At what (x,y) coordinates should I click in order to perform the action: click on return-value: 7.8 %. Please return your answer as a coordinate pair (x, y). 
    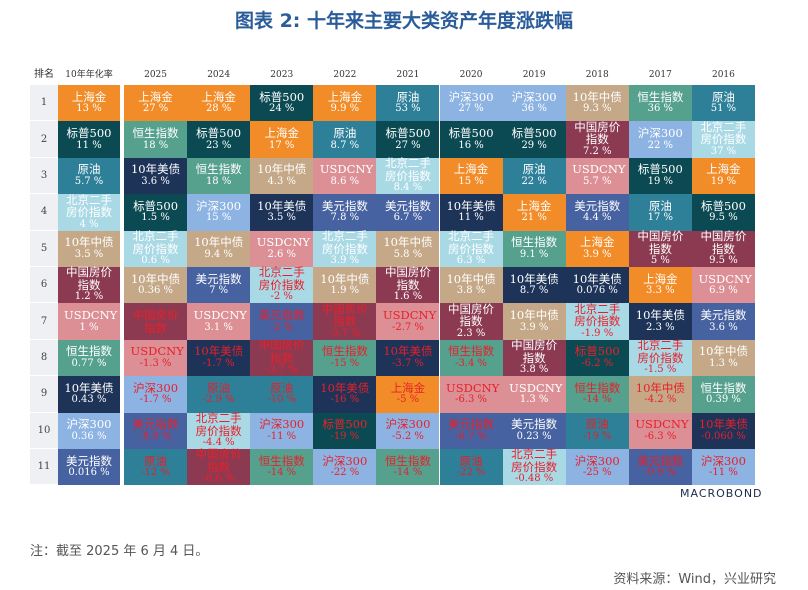
    Looking at the image, I should click on (345, 218).